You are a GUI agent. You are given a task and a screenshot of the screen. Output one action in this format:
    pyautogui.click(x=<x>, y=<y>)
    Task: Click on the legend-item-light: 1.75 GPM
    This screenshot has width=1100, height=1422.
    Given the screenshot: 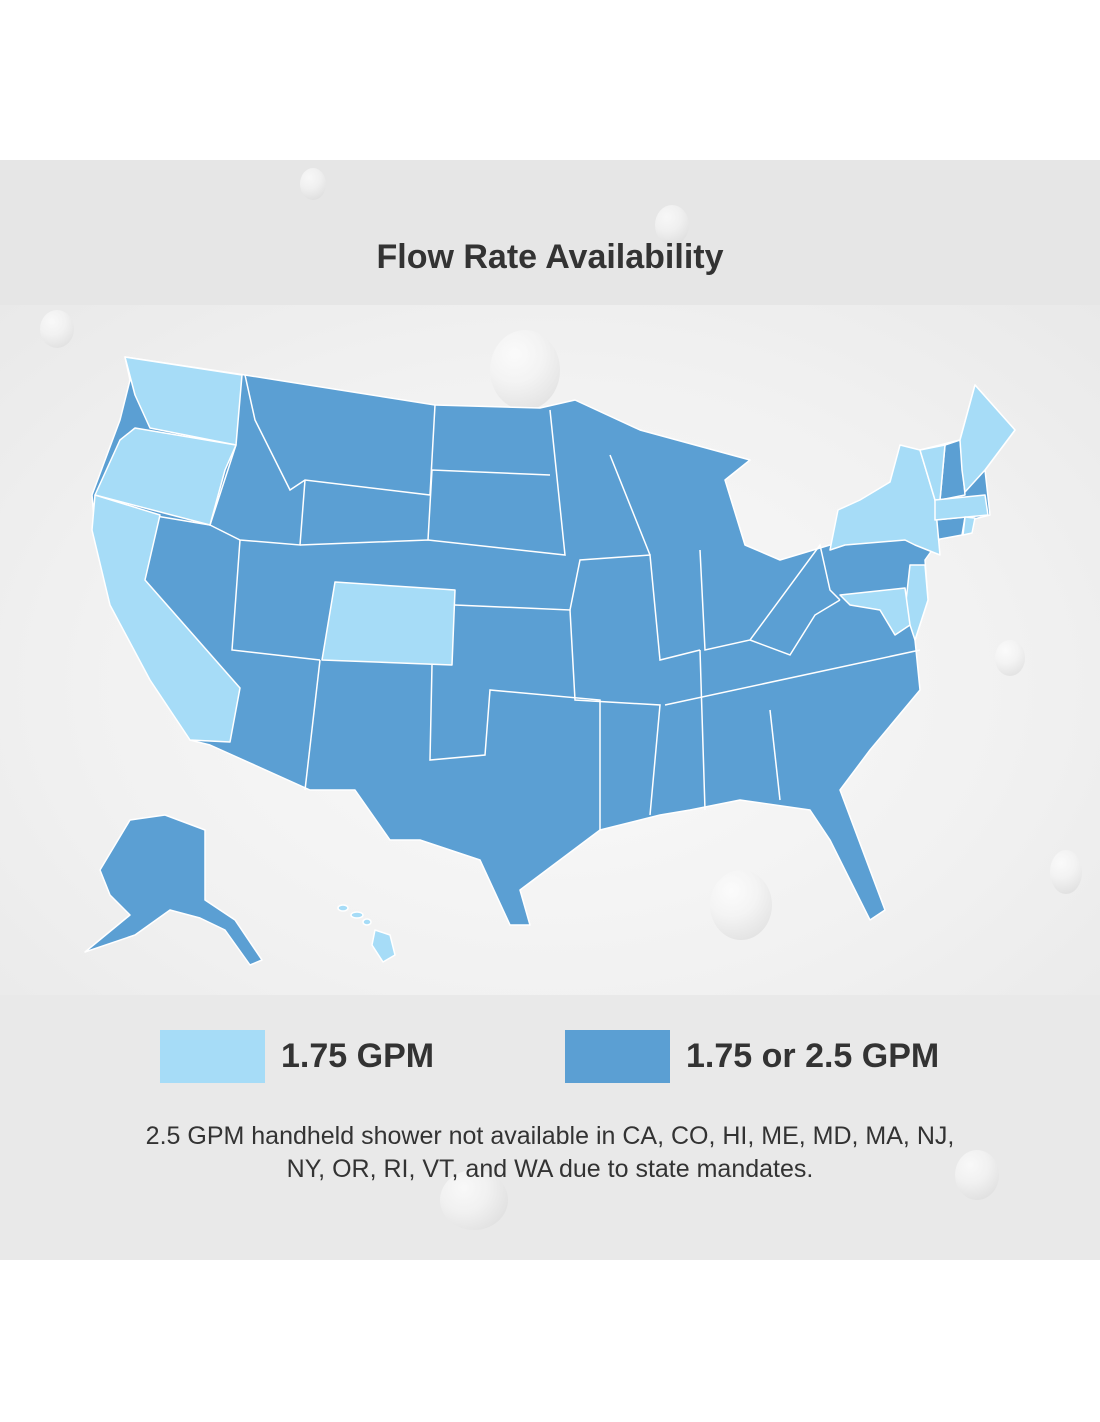 What is the action you would take?
    pyautogui.click(x=297, y=1056)
    